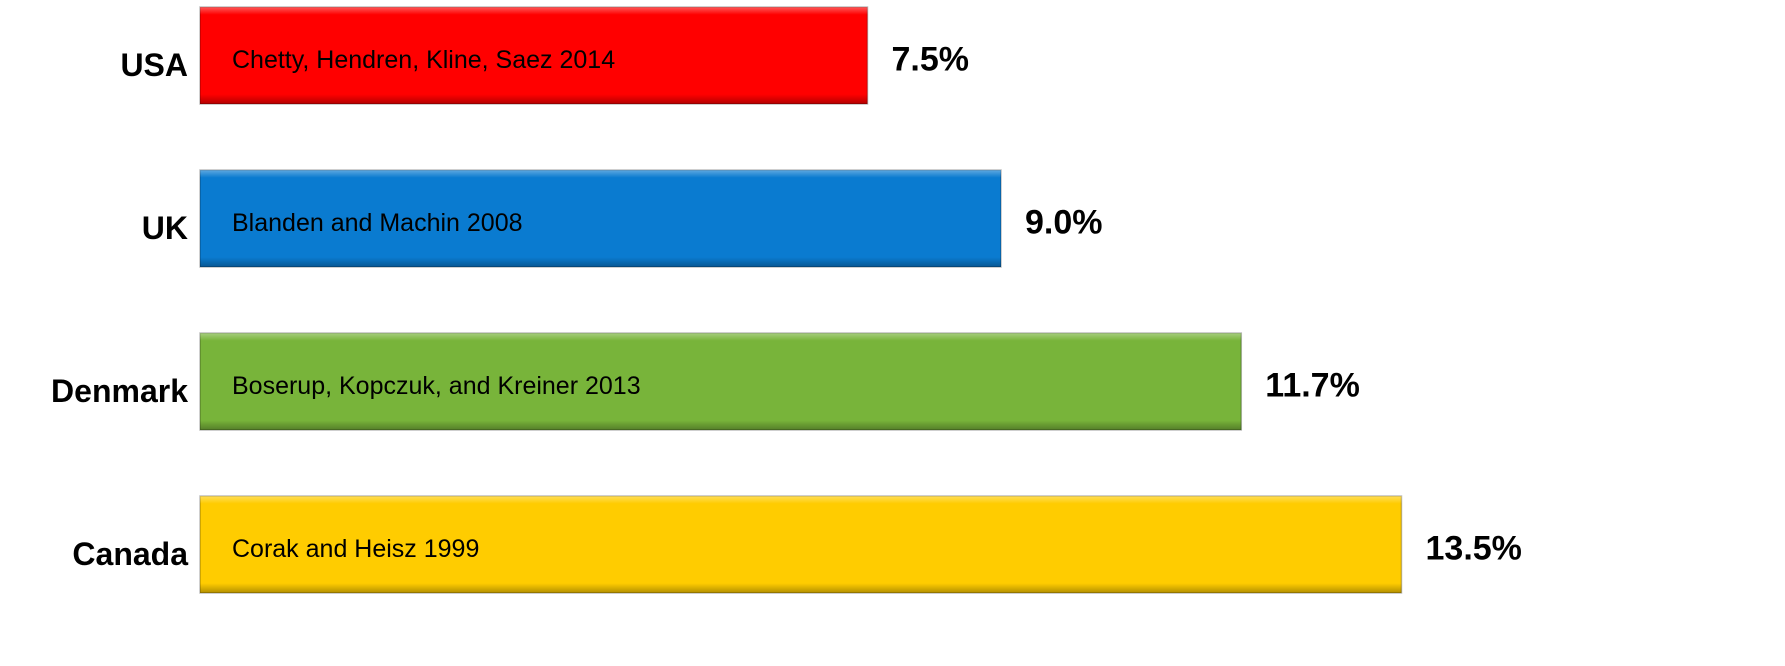  I want to click on category-label: USA, so click(154, 65).